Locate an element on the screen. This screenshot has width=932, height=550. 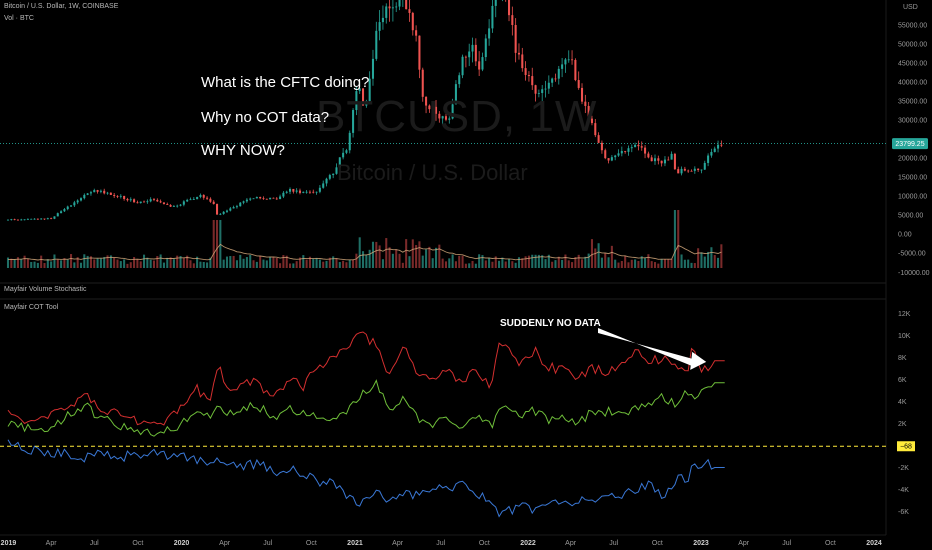
time-tick-label: Apr is located at coordinates (398, 543).